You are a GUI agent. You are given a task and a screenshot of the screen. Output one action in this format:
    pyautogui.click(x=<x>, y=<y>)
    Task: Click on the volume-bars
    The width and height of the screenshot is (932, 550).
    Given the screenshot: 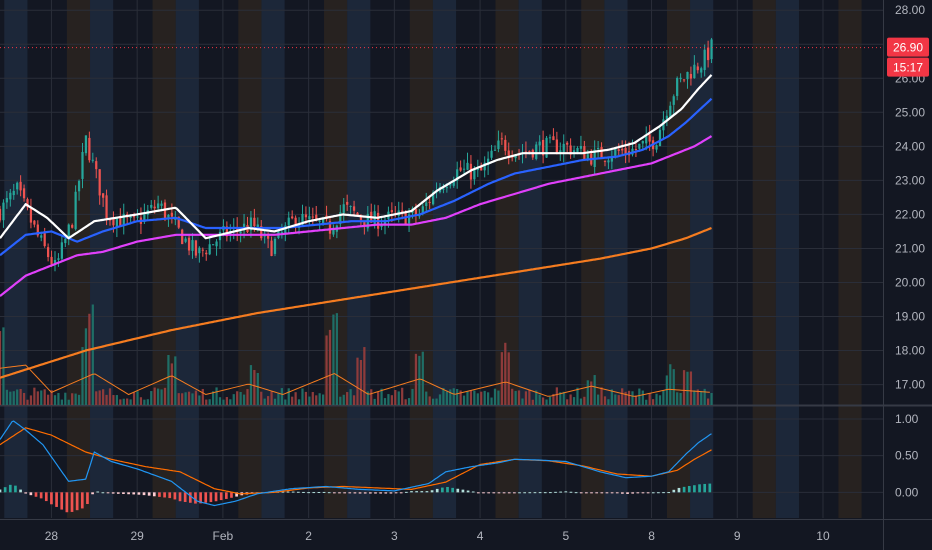 What is the action you would take?
    pyautogui.click(x=356, y=354)
    